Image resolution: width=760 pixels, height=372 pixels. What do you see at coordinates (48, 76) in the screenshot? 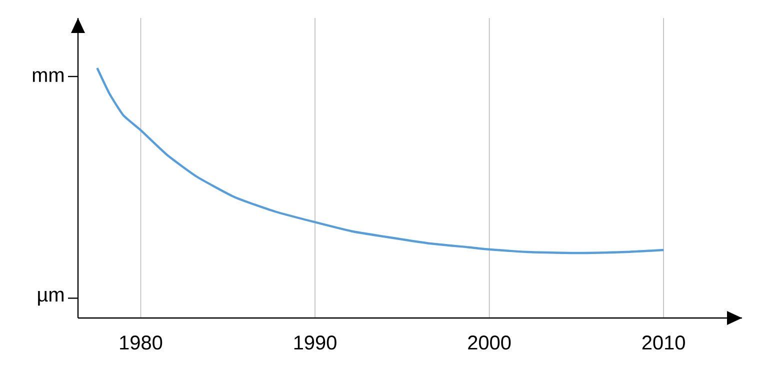
I see `text: mm` at bounding box center [48, 76].